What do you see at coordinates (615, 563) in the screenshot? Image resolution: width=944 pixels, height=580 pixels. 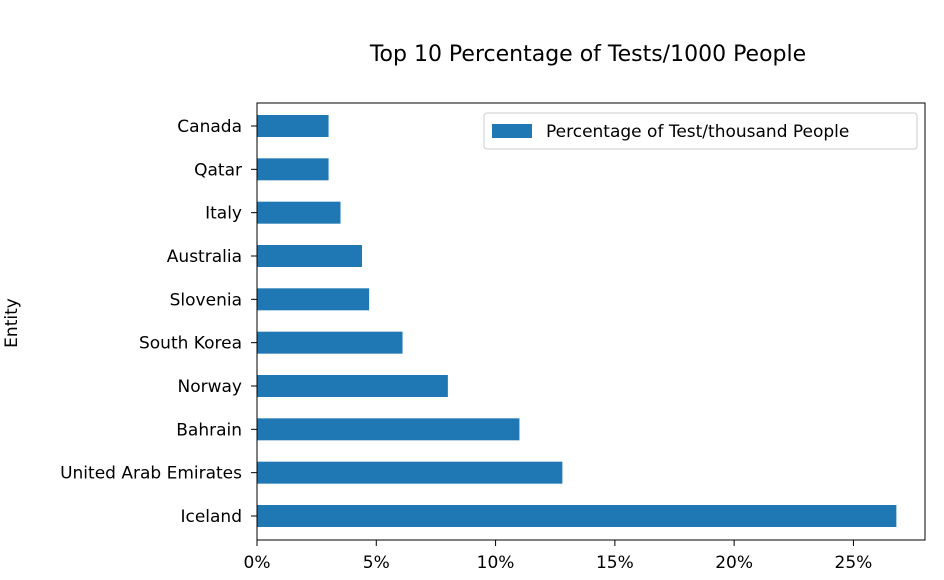 I see `x-tick-label-15: 15%` at bounding box center [615, 563].